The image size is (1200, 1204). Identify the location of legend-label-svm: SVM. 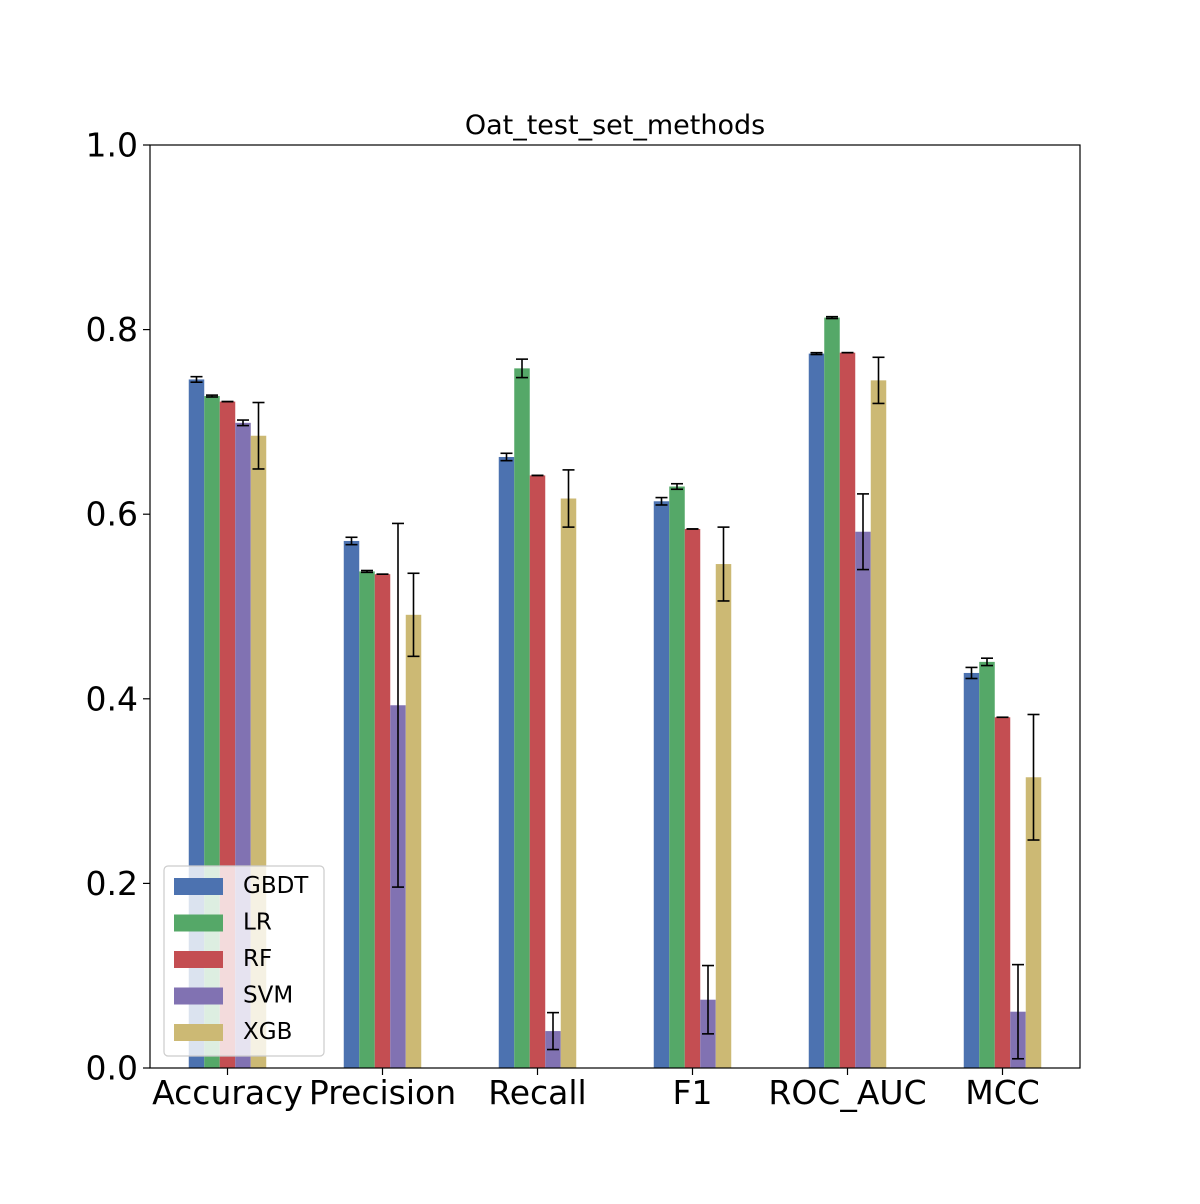
(268, 996).